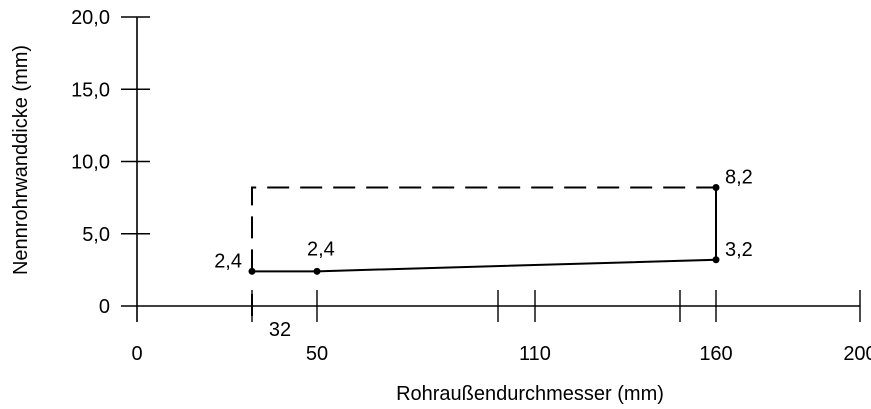  What do you see at coordinates (530, 394) in the screenshot?
I see `x-axis-label: Rohraußendurchmesser (mm)` at bounding box center [530, 394].